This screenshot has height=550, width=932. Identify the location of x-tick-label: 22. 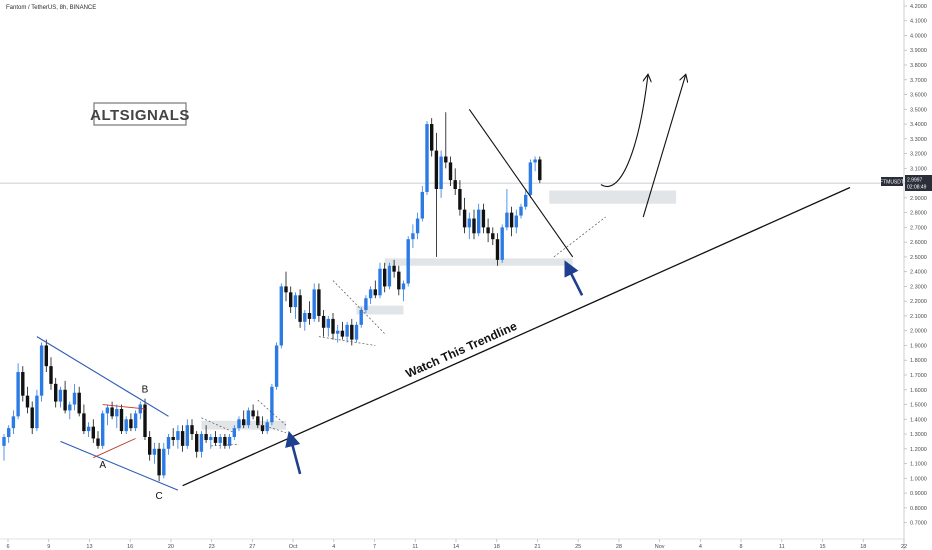
(904, 547).